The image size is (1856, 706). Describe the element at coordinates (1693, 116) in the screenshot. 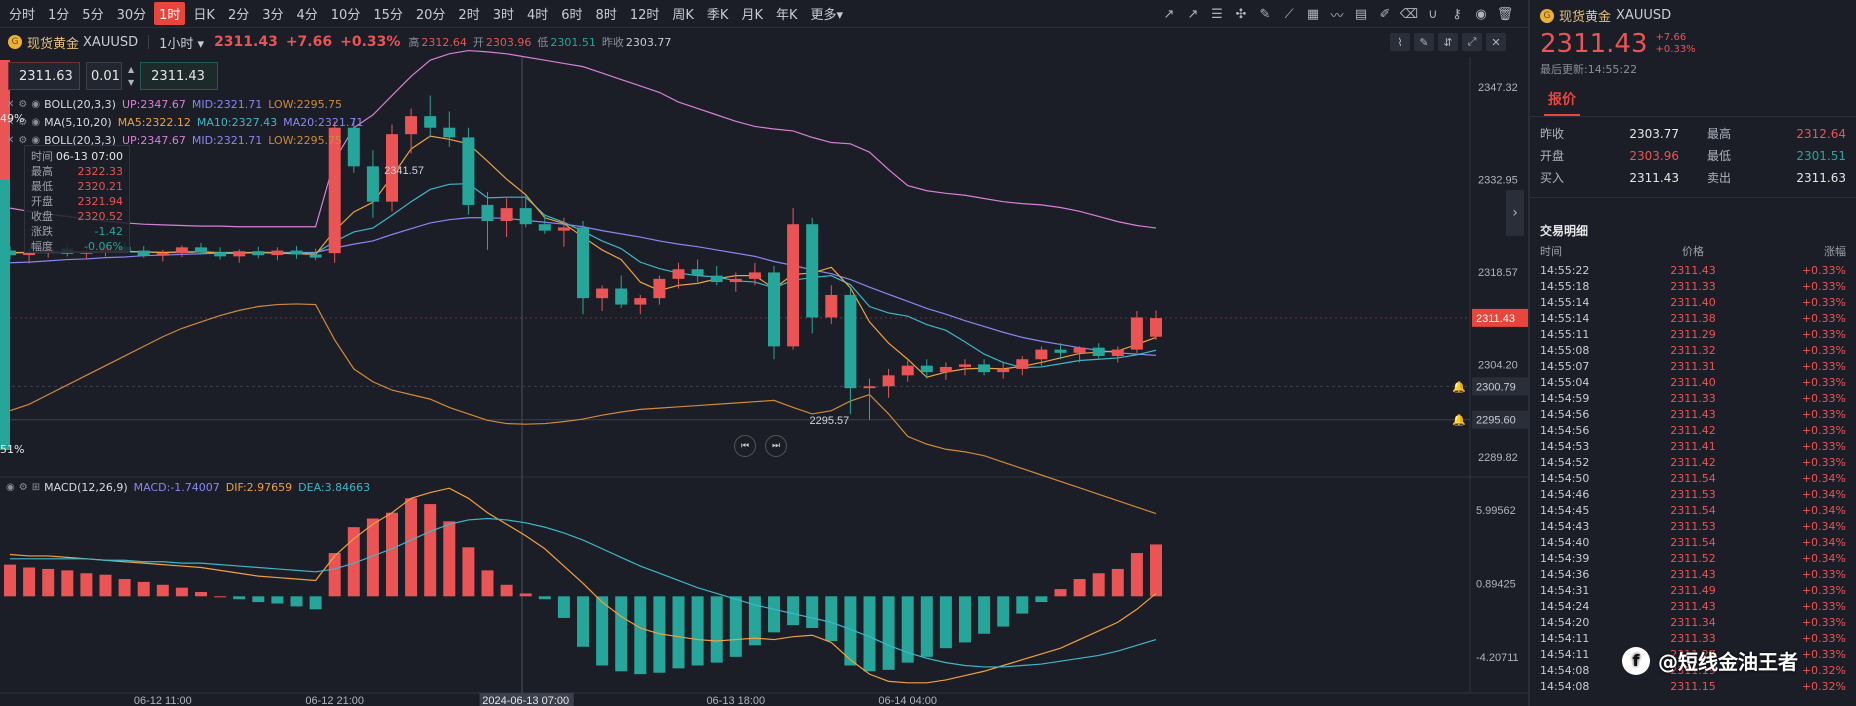

I see `divider` at that location.